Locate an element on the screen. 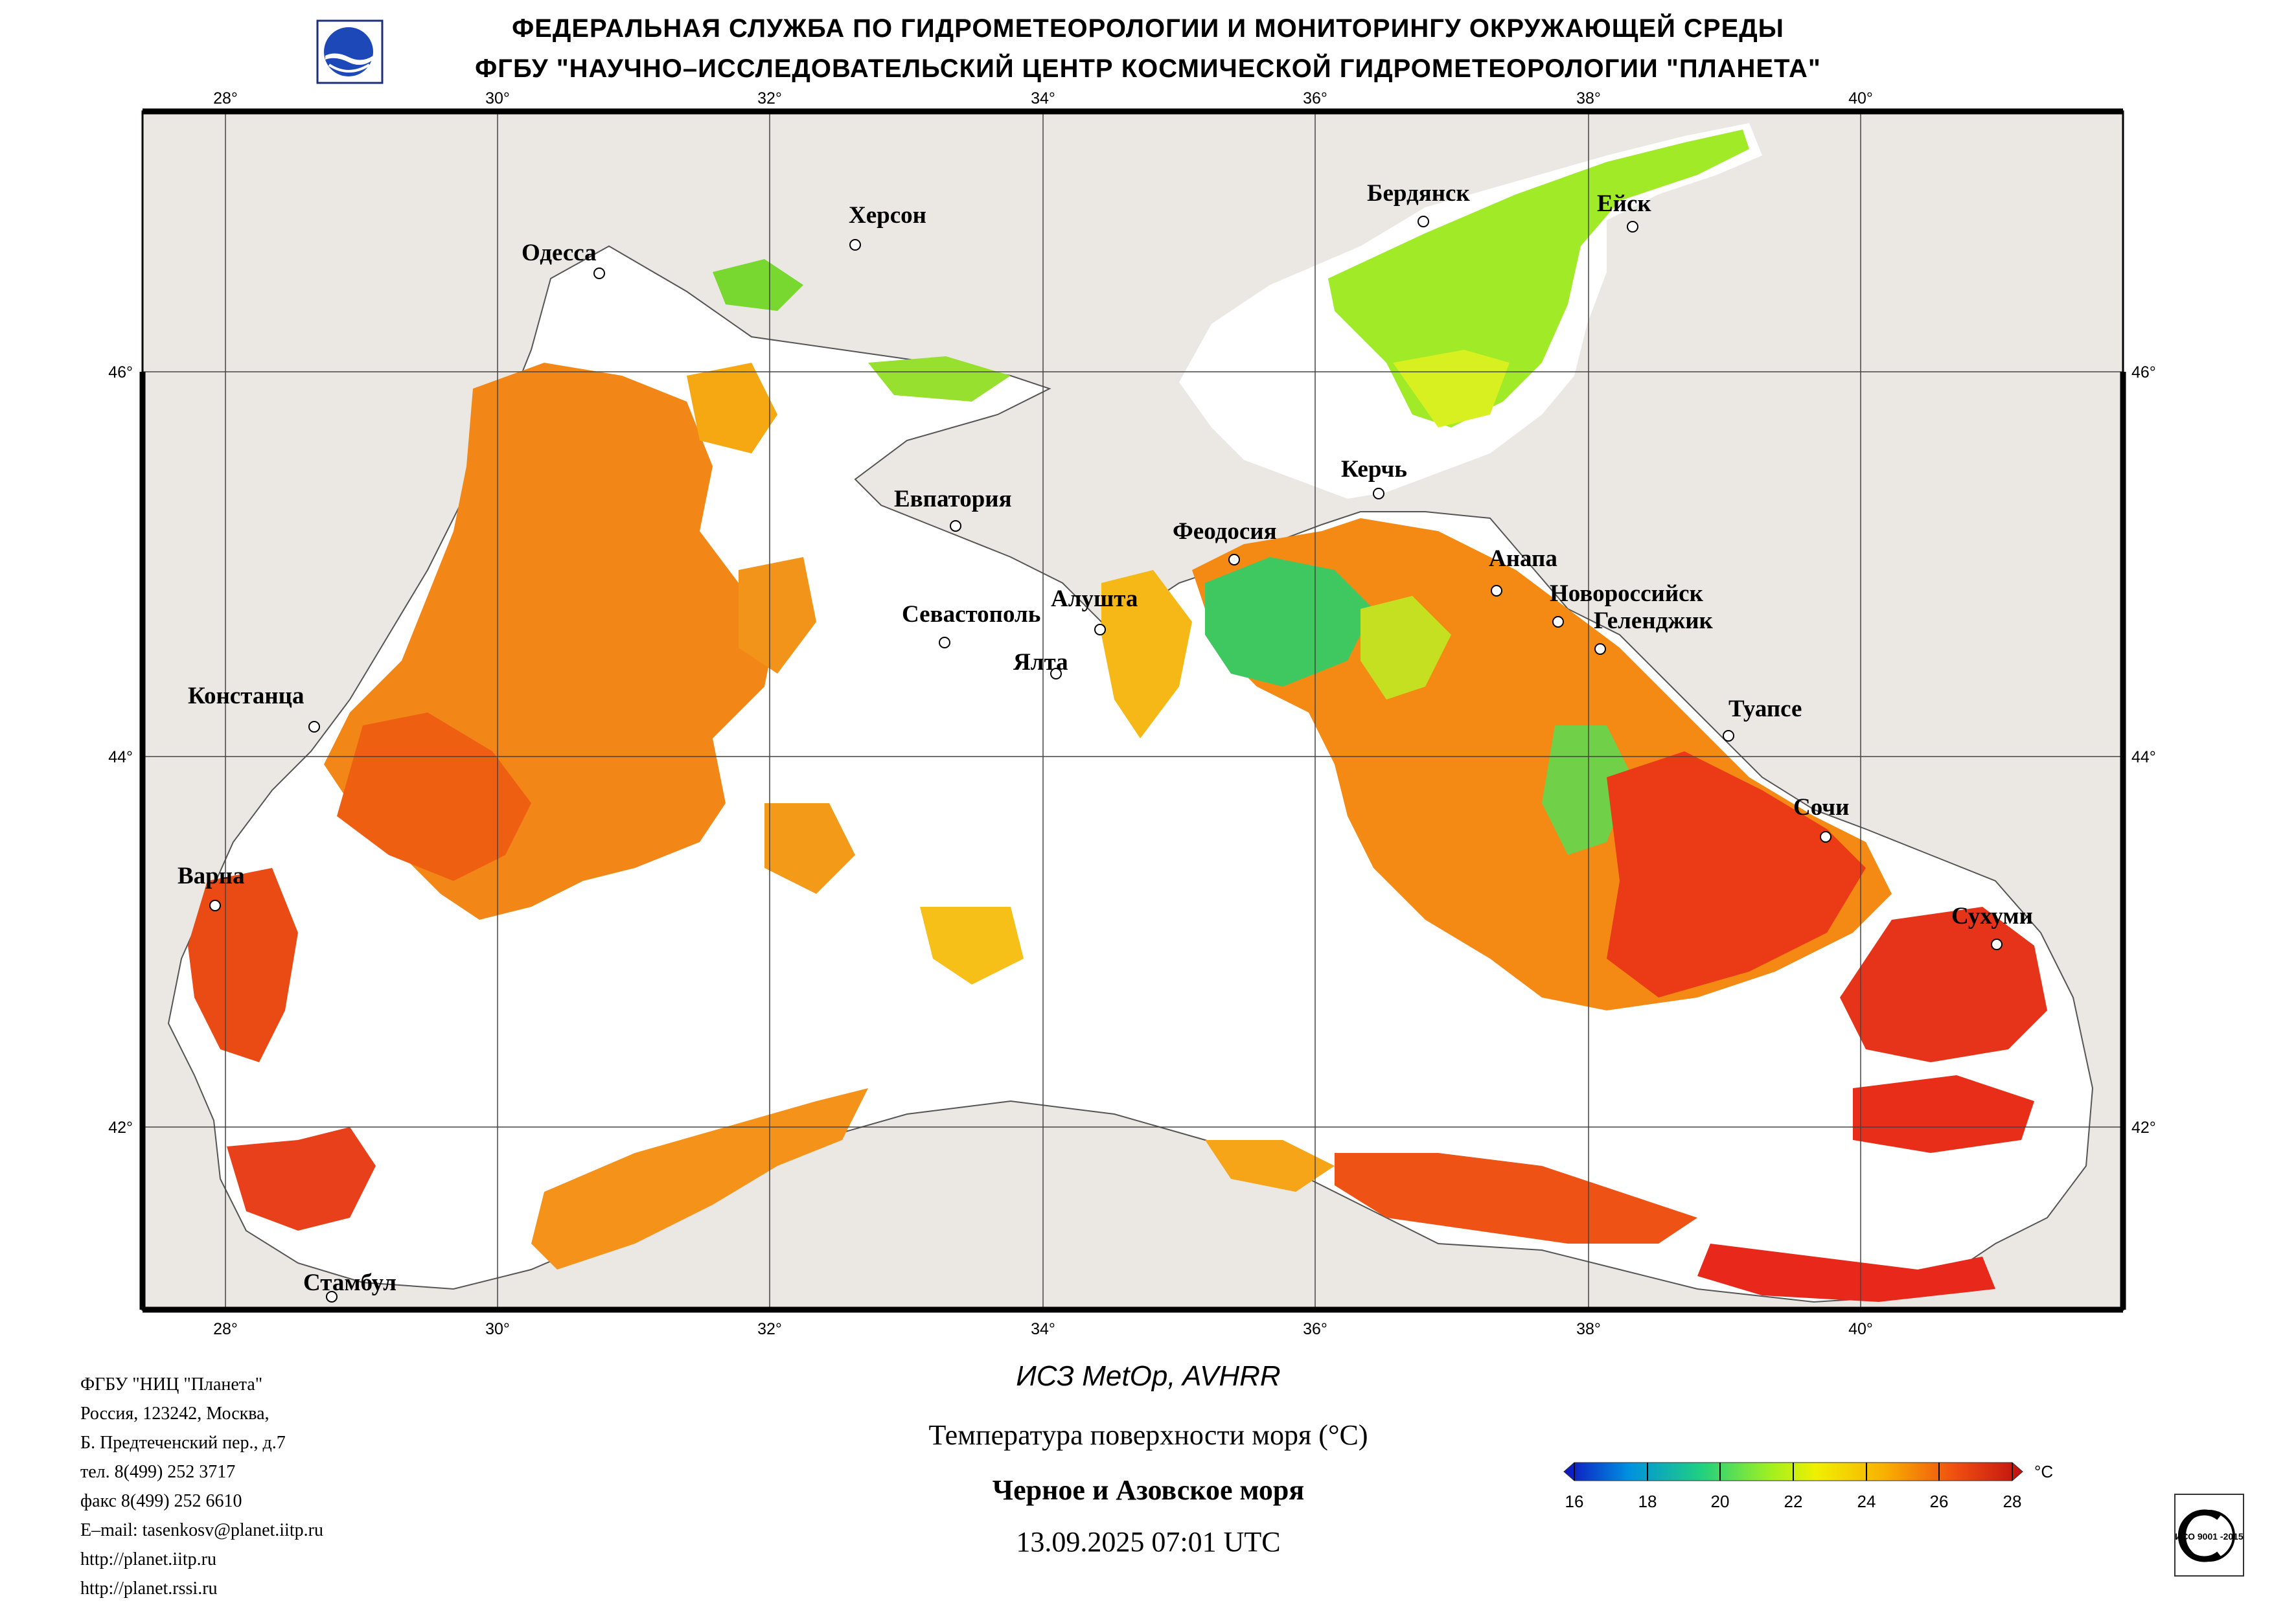 The image size is (2296, 1607). lat-label-right-42: 42° is located at coordinates (2143, 1128).